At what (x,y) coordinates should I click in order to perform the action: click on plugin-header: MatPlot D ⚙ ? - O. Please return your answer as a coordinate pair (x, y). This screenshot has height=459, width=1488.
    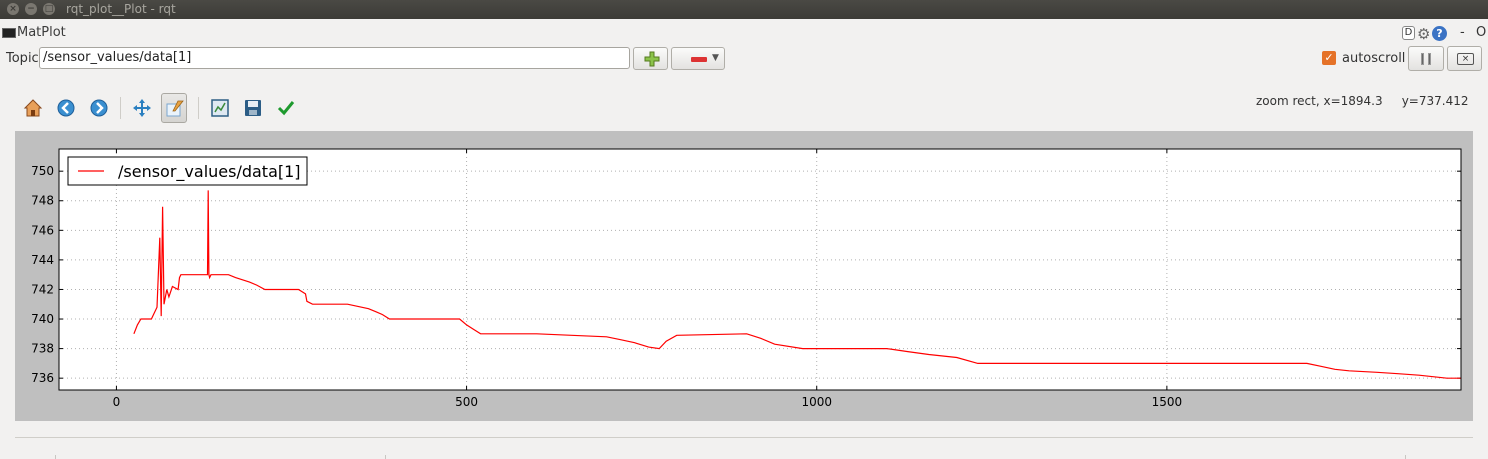
    Looking at the image, I should click on (744, 33).